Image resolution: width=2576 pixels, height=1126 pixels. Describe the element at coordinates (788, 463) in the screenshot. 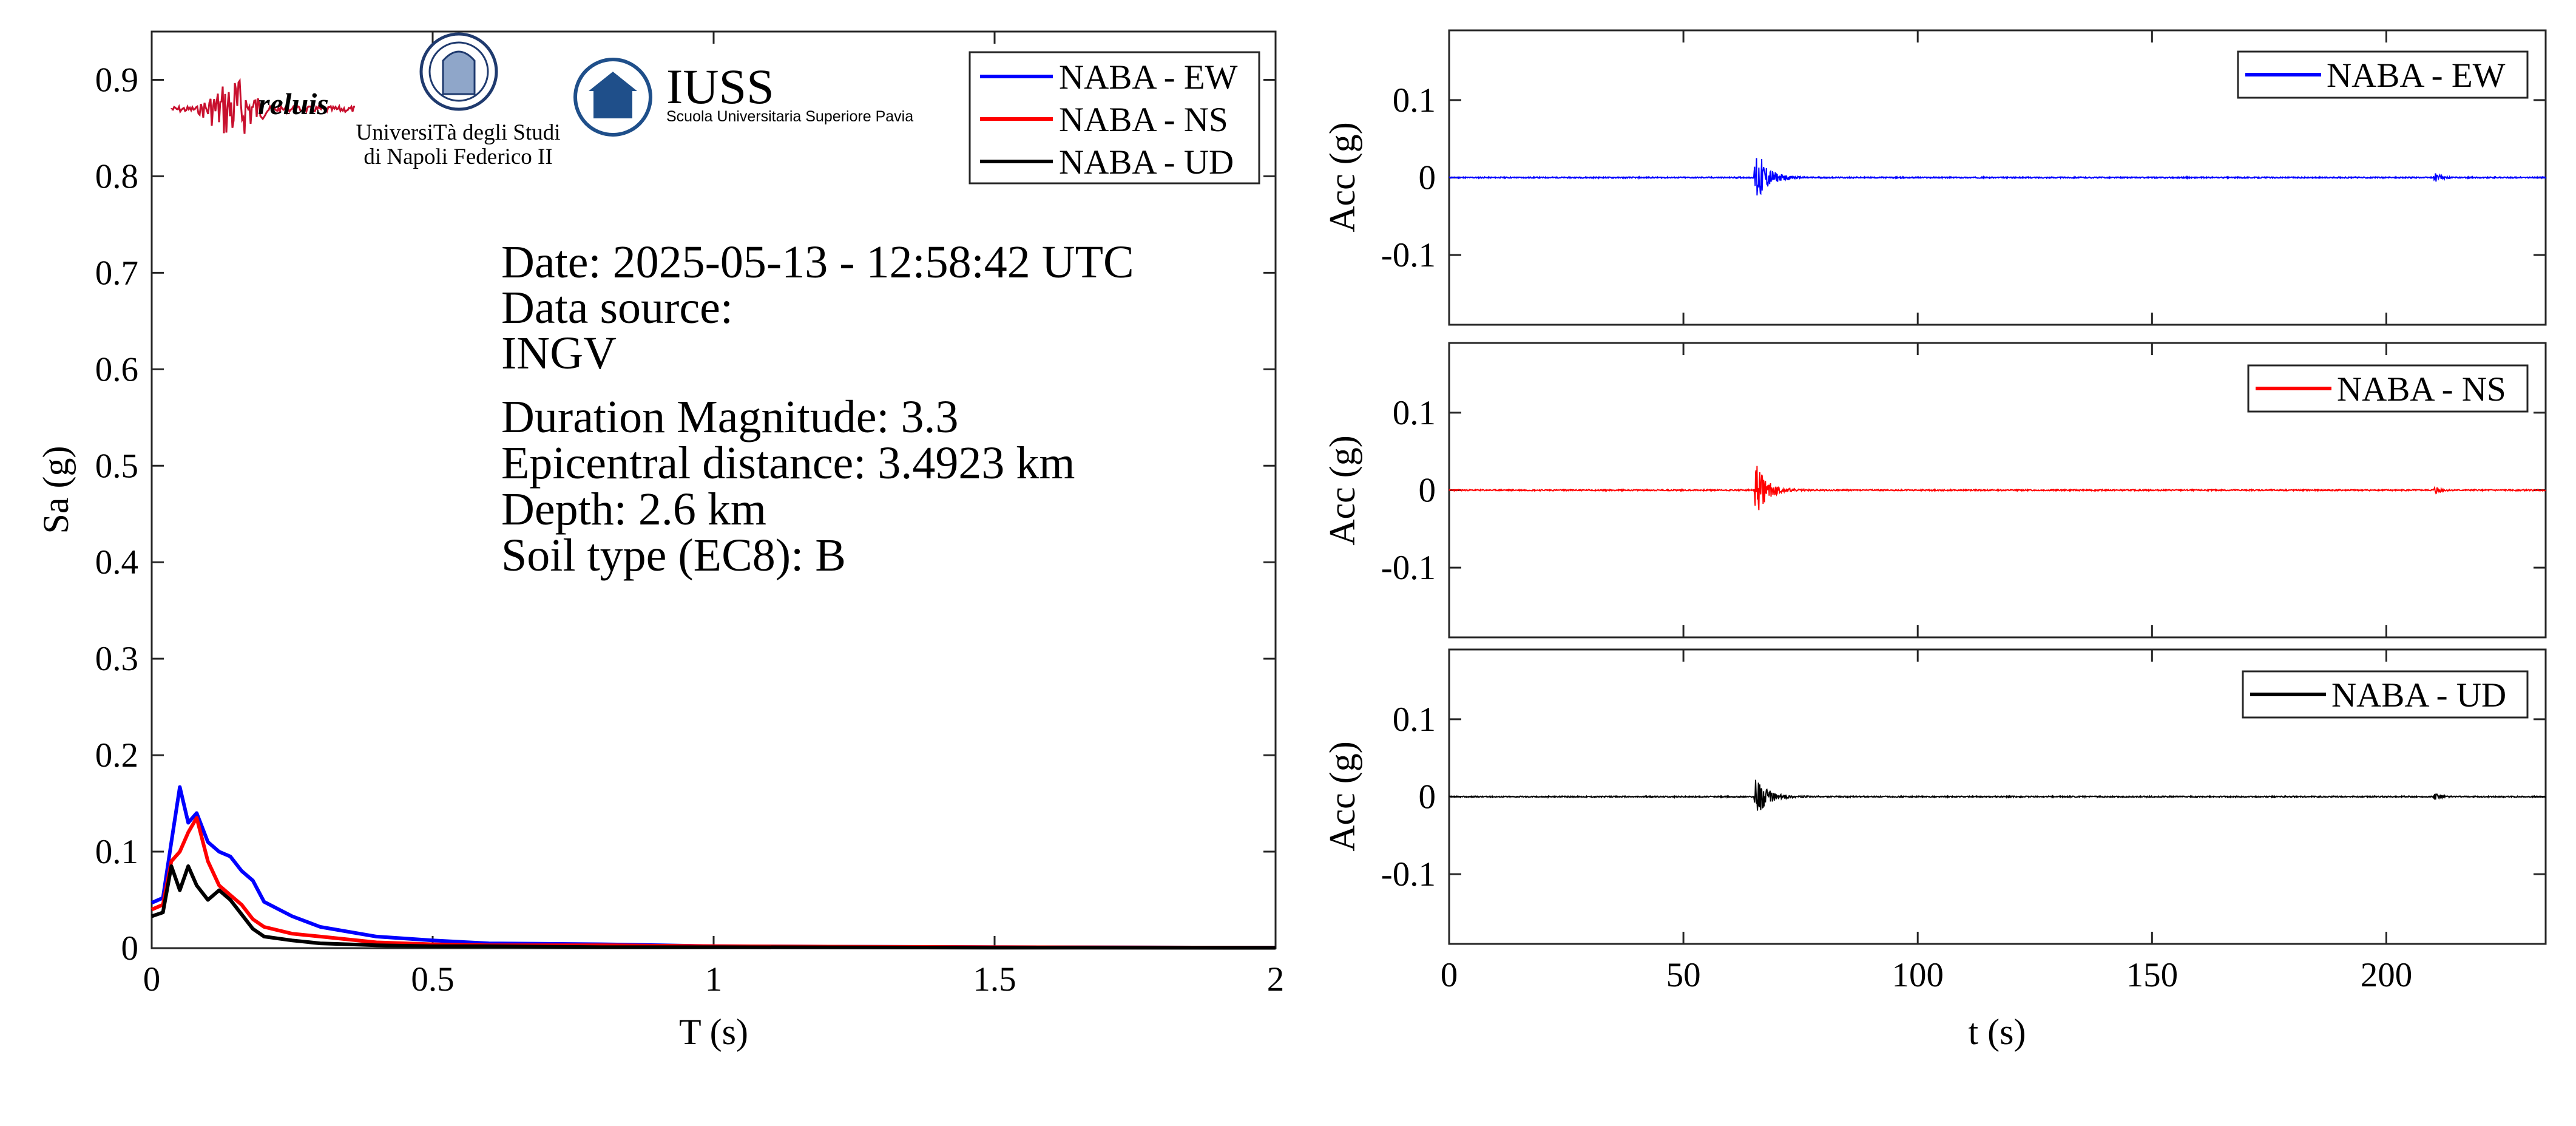

I see `info-distance: Epicentral distance: 3.4923 km` at that location.